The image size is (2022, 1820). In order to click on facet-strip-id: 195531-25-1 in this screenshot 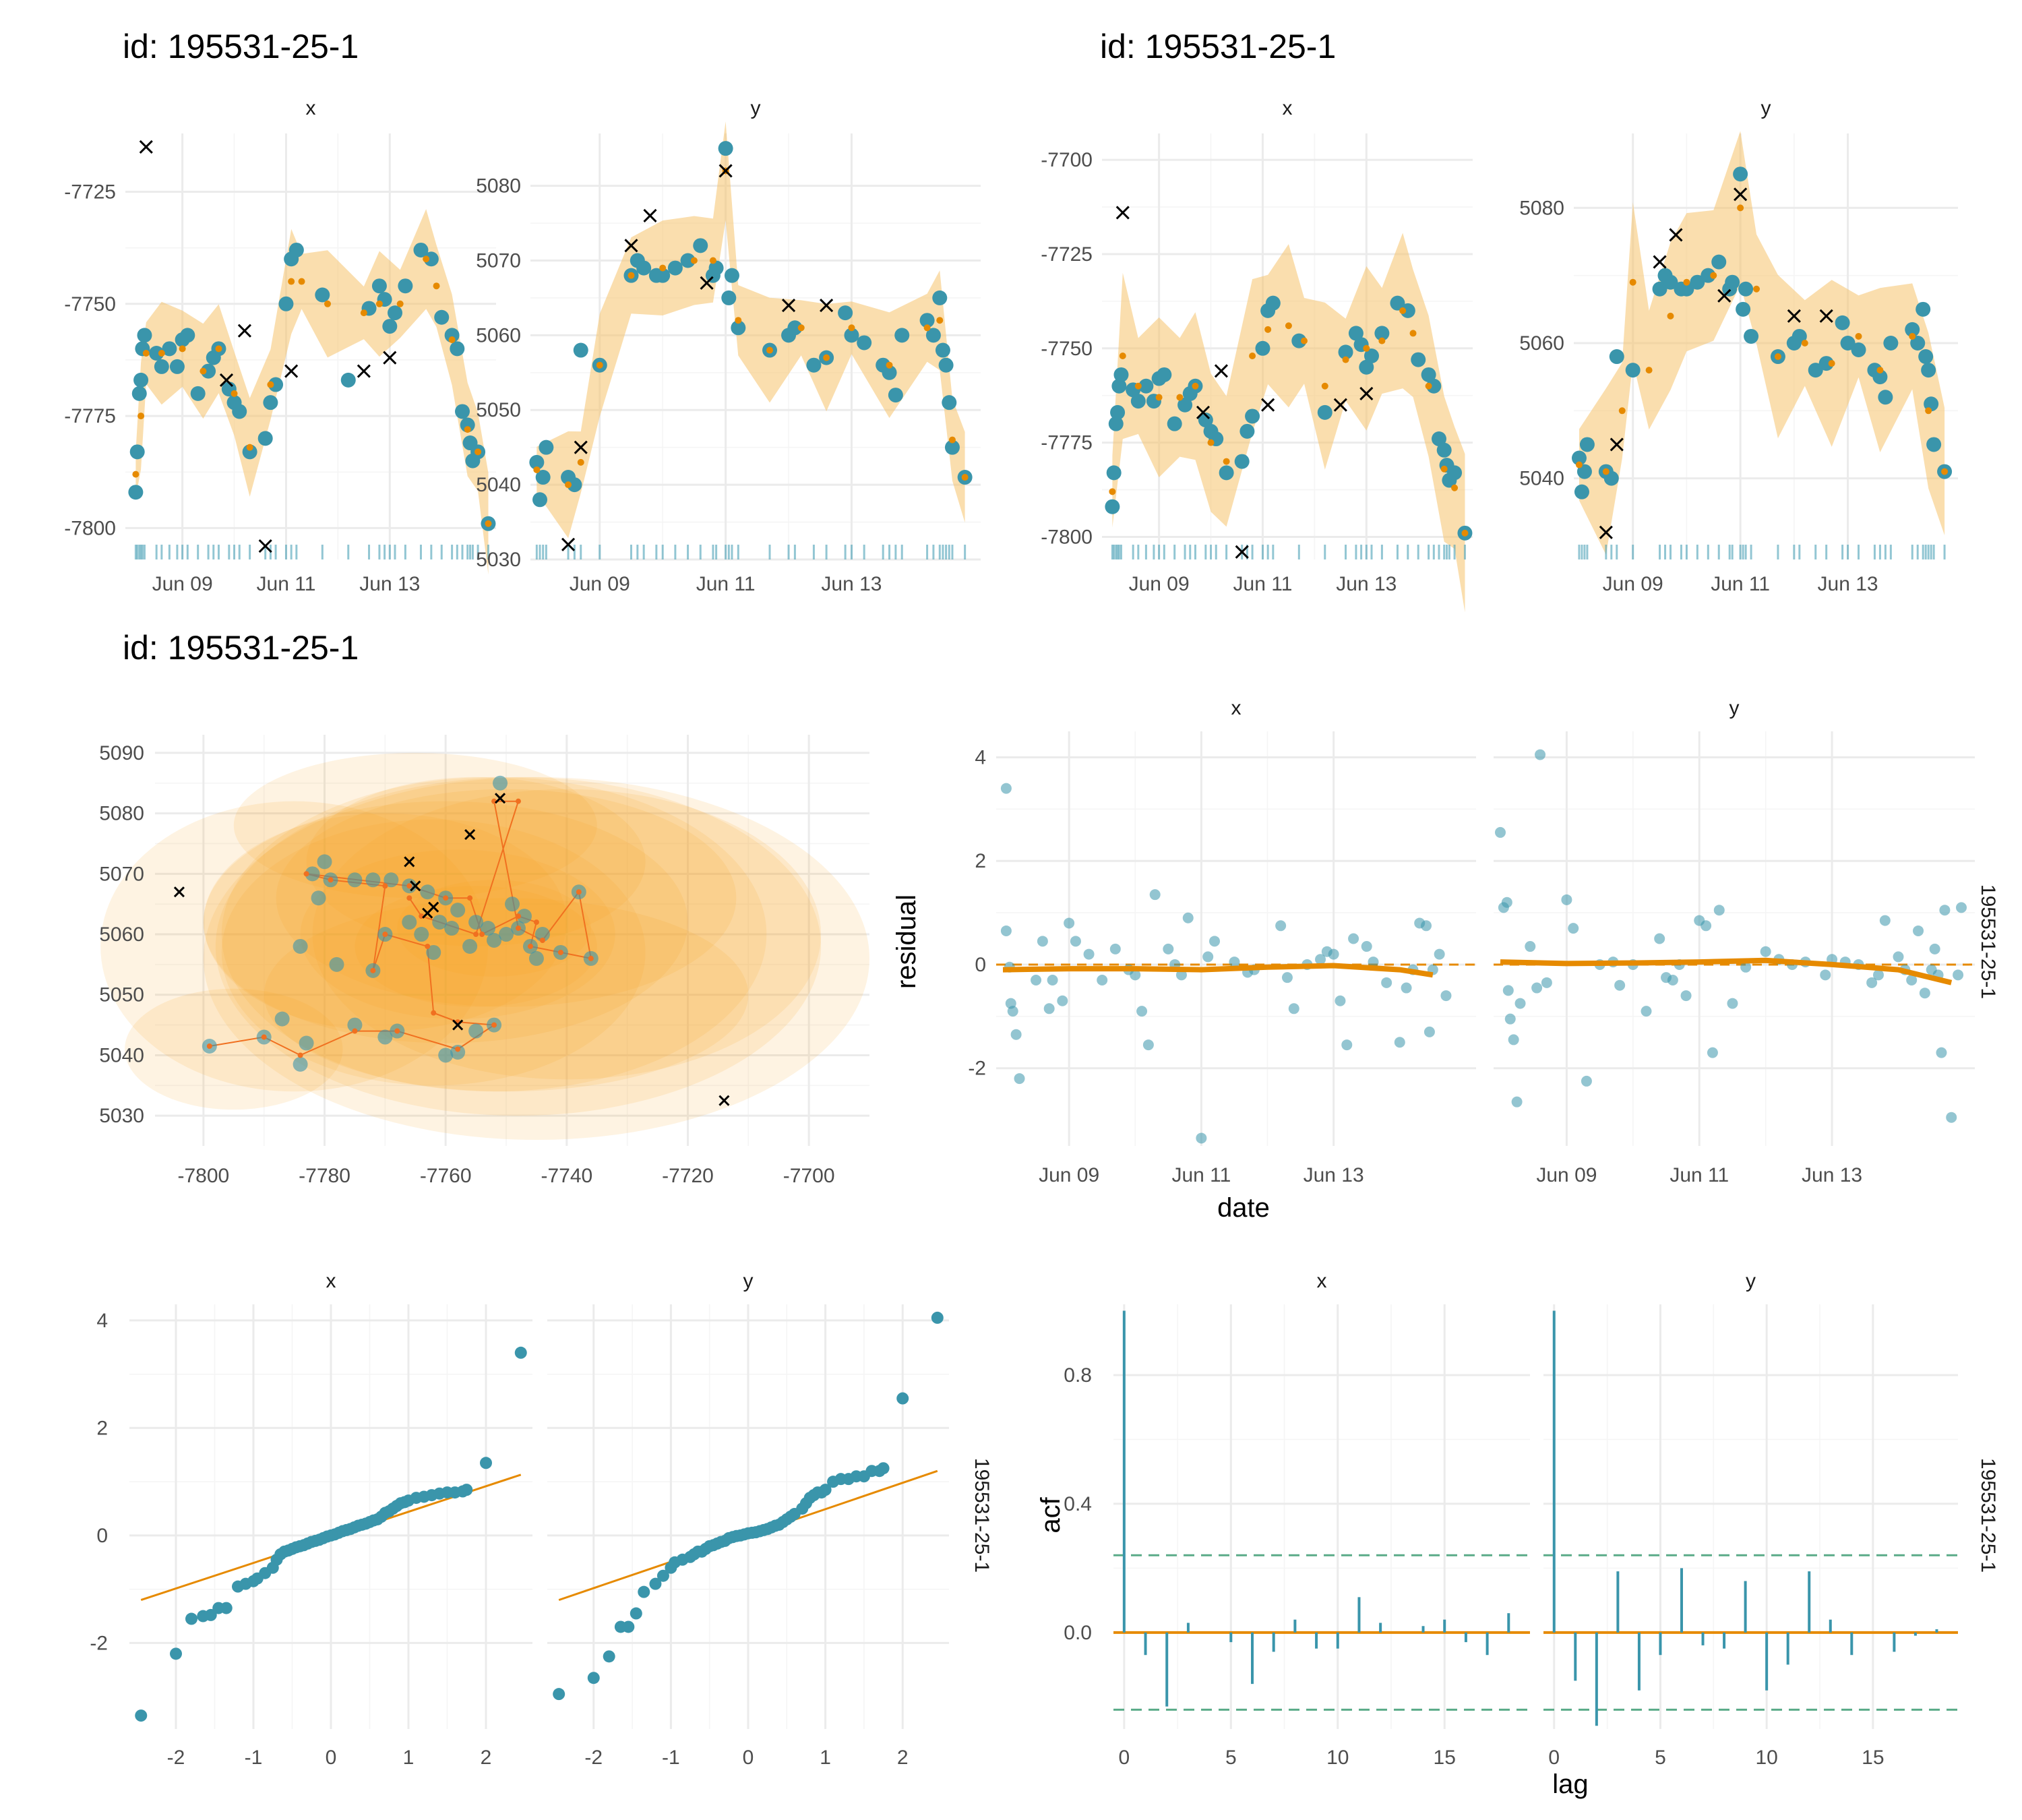, I will do `click(1988, 1515)`.